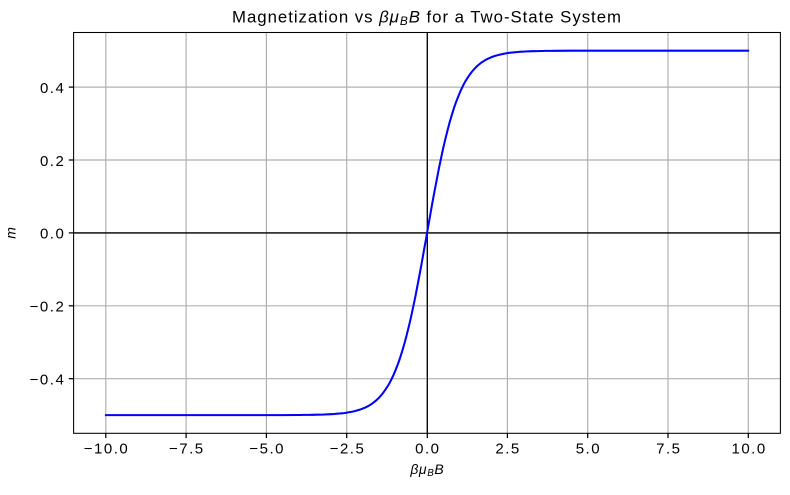  I want to click on svg-text: −7.5, so click(187, 448).